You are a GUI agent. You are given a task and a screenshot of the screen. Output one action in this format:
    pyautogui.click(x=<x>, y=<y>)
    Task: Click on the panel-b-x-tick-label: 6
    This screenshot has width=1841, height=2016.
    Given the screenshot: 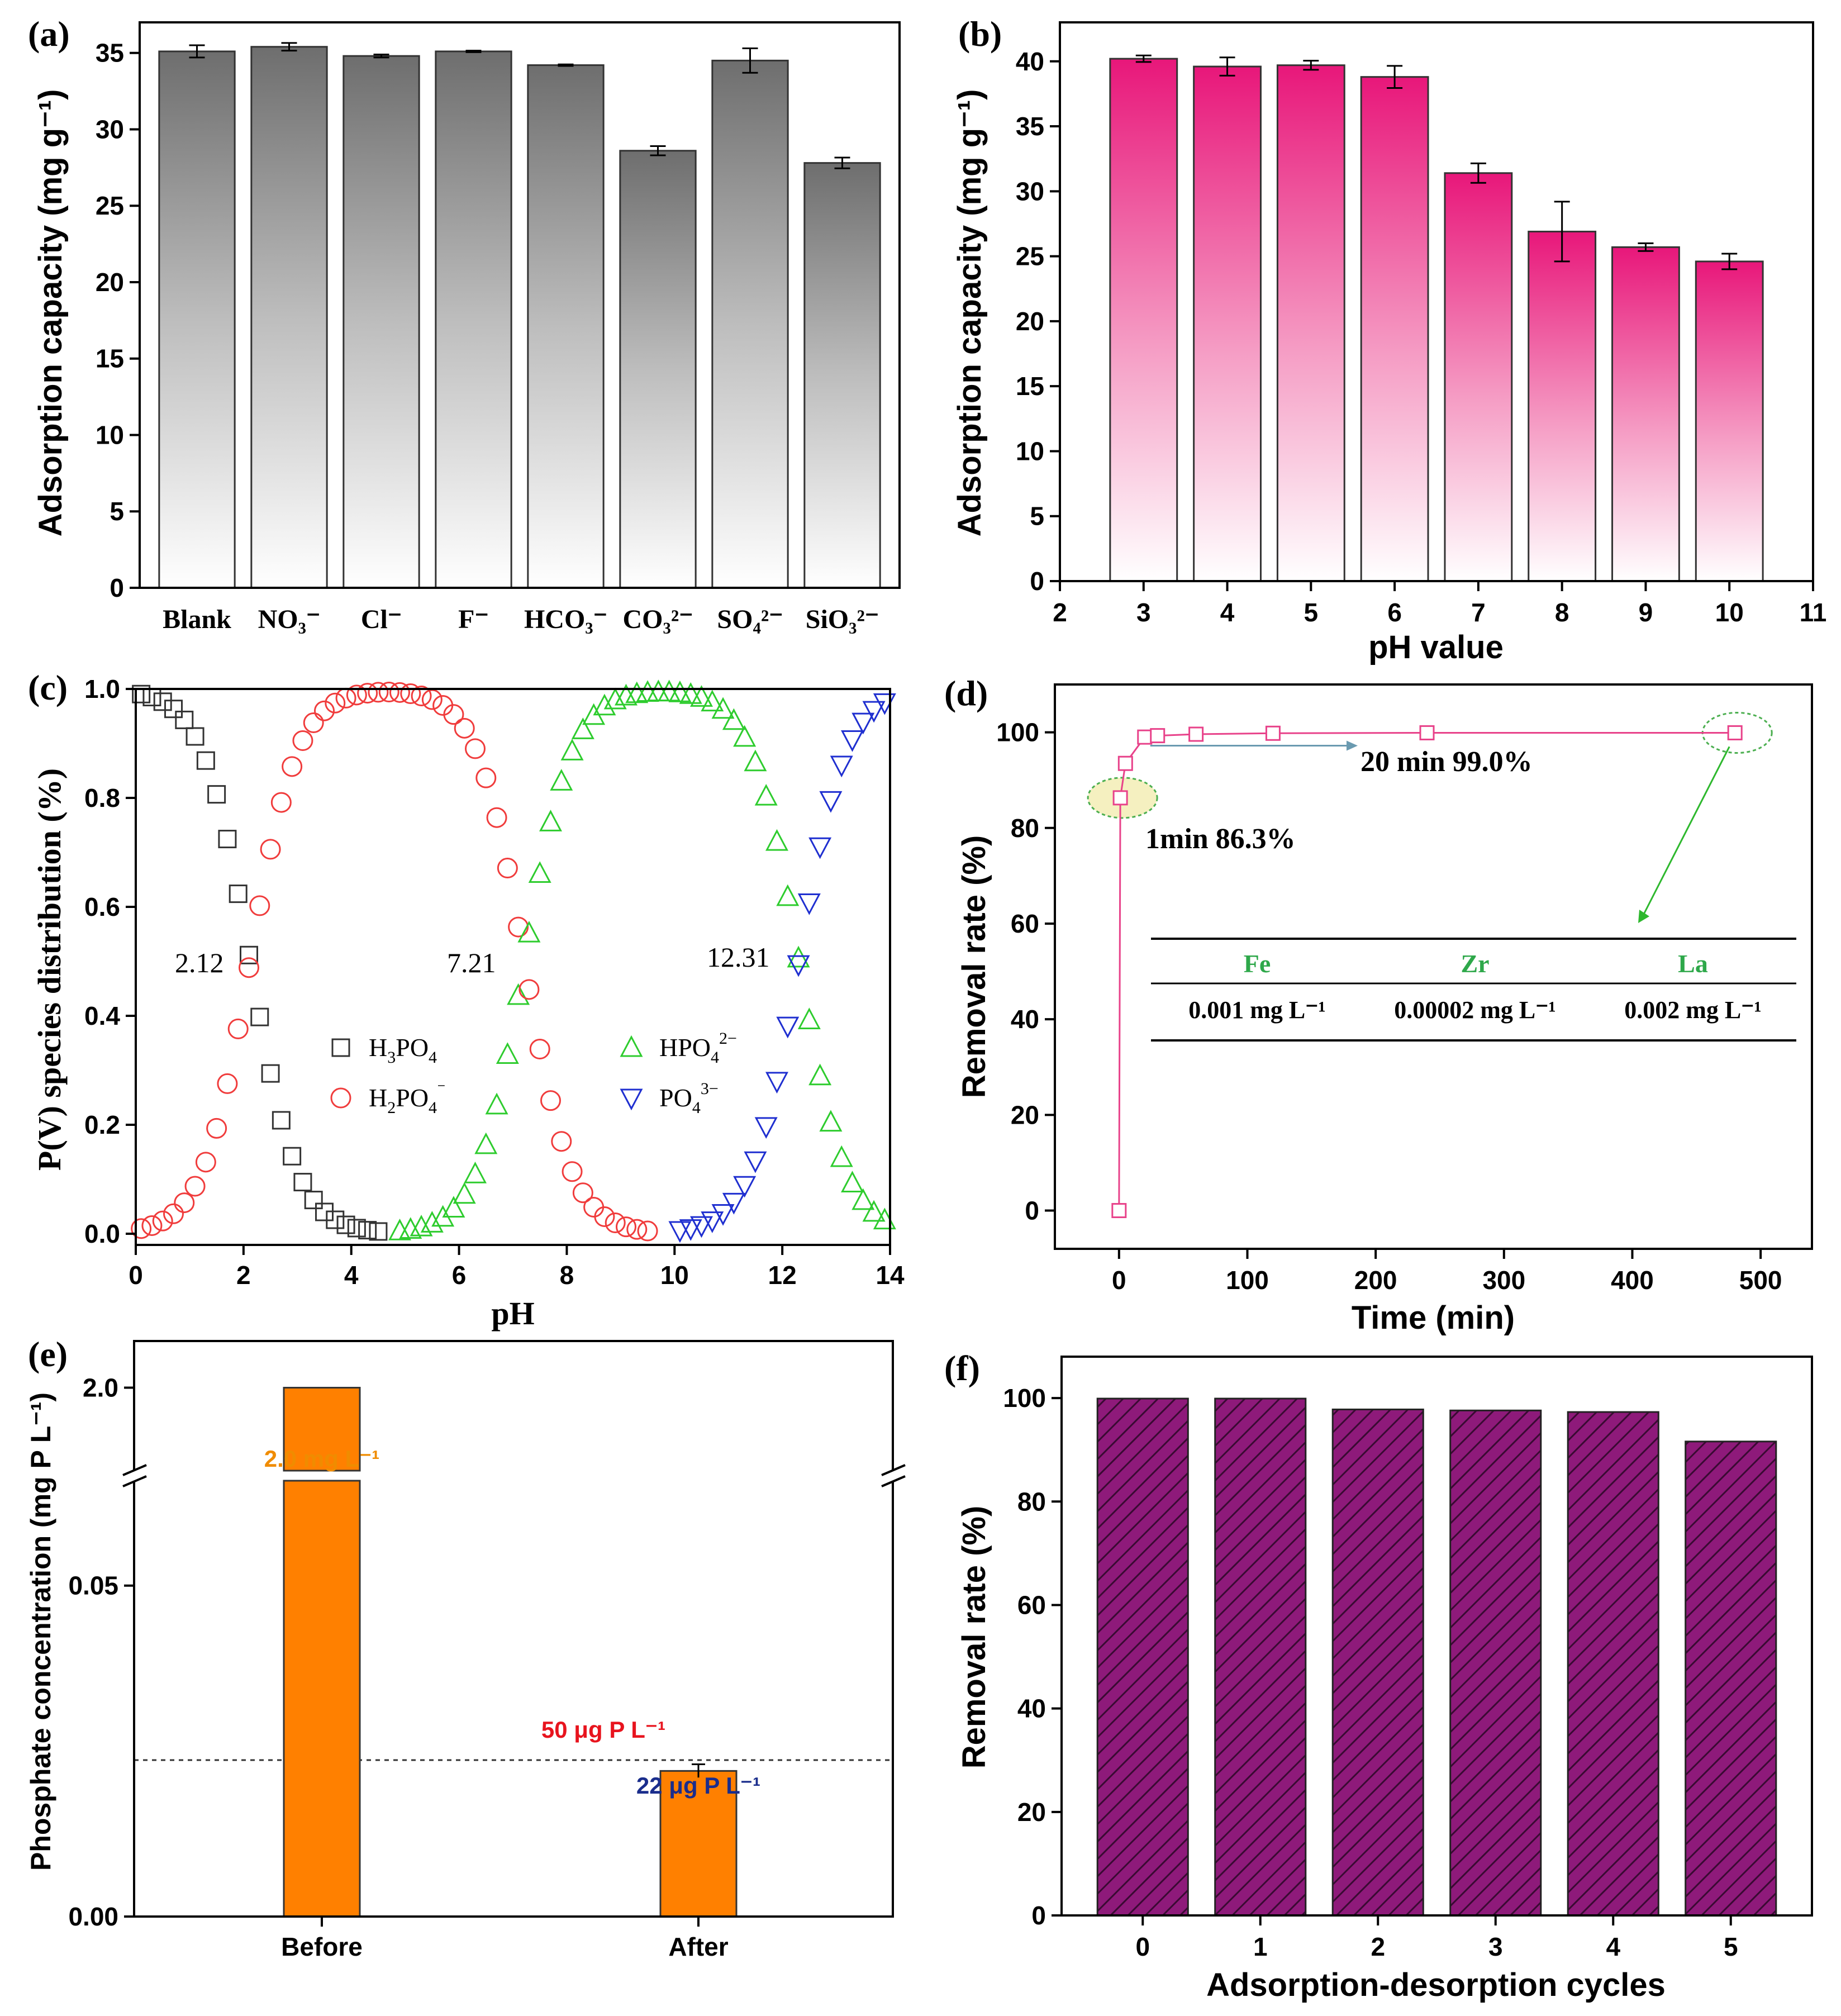 What is the action you would take?
    pyautogui.click(x=1394, y=612)
    